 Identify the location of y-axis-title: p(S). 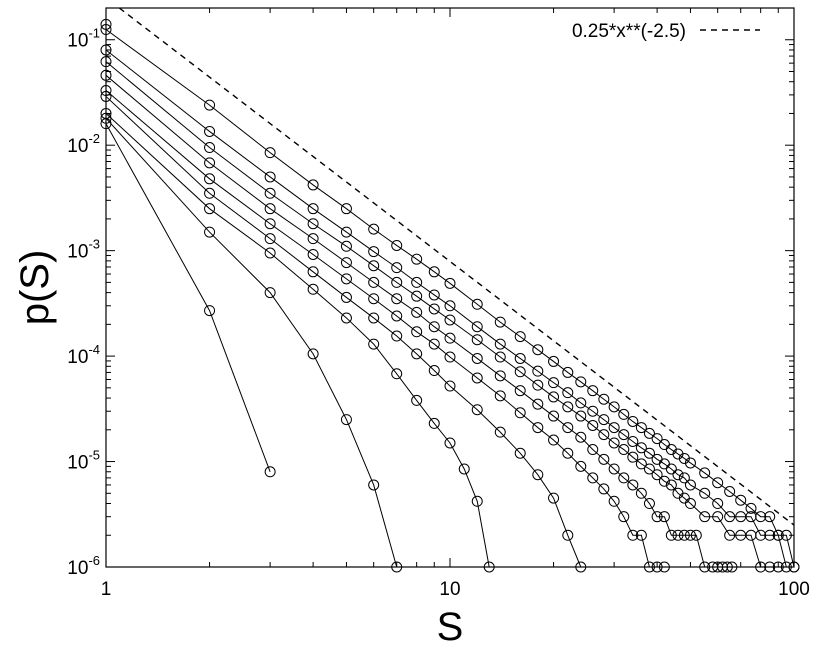
(35, 288).